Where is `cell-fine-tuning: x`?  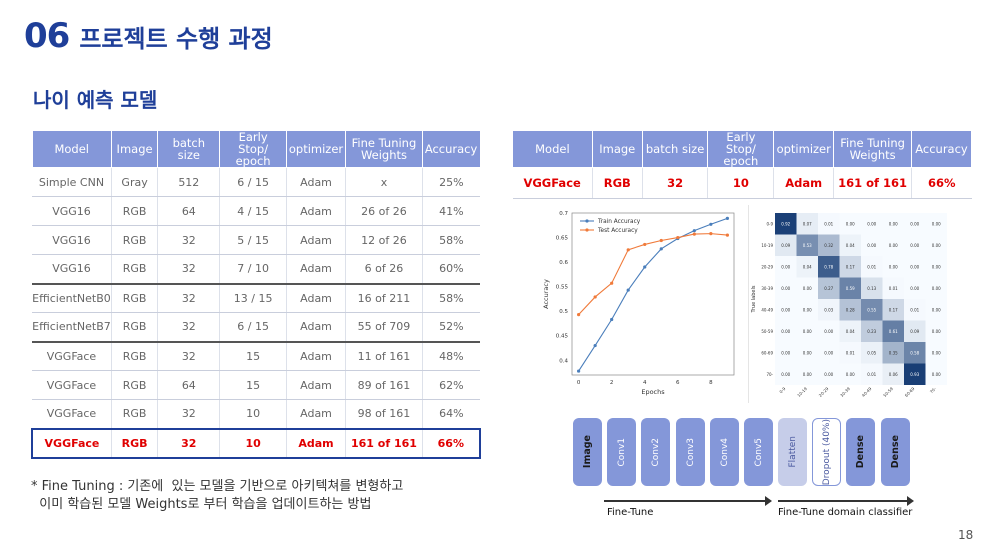 cell-fine-tuning: x is located at coordinates (384, 182).